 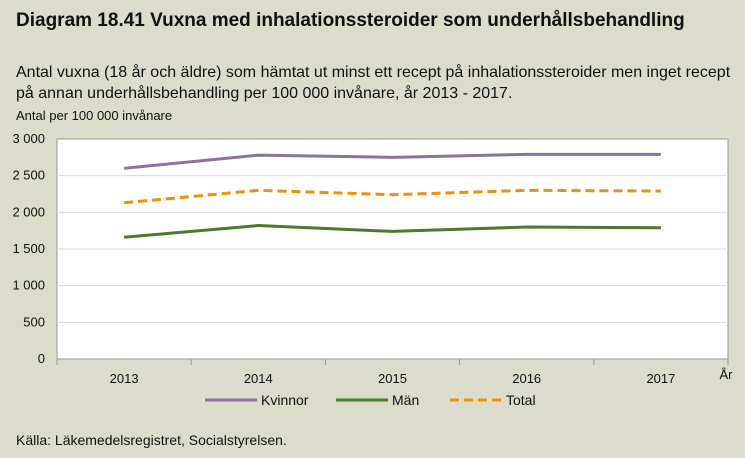 I want to click on x-tick-label: 2015, so click(x=392, y=378).